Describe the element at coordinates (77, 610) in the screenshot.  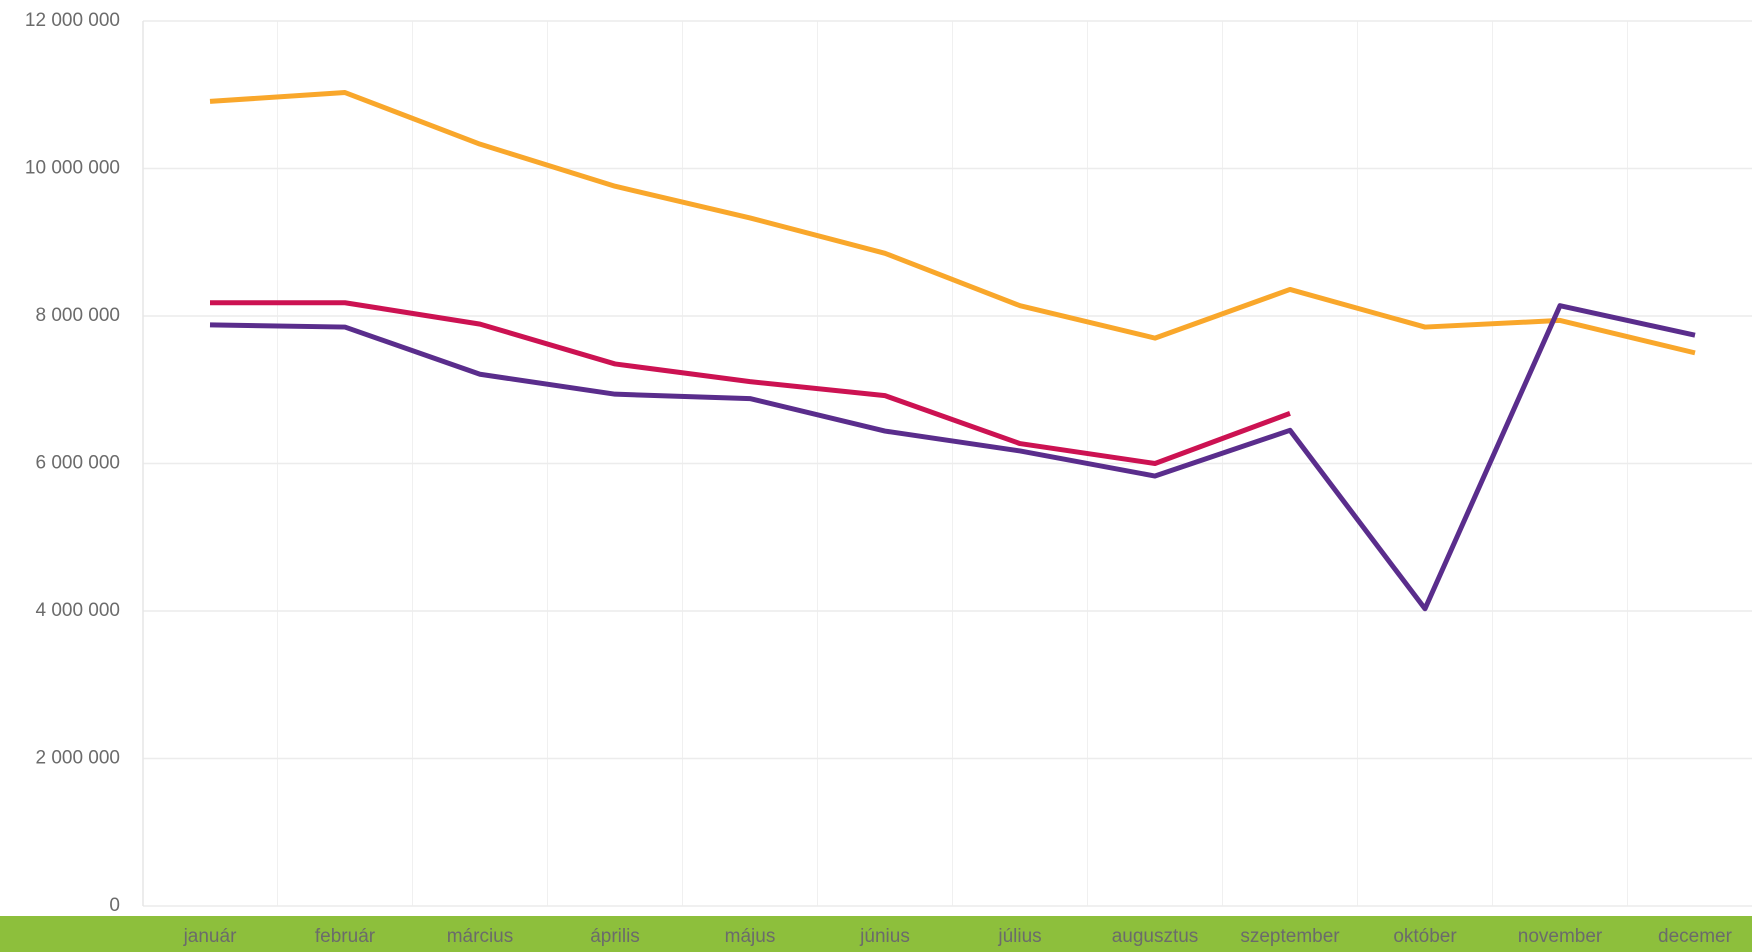
I see `y-tick-label: 4 000 000` at that location.